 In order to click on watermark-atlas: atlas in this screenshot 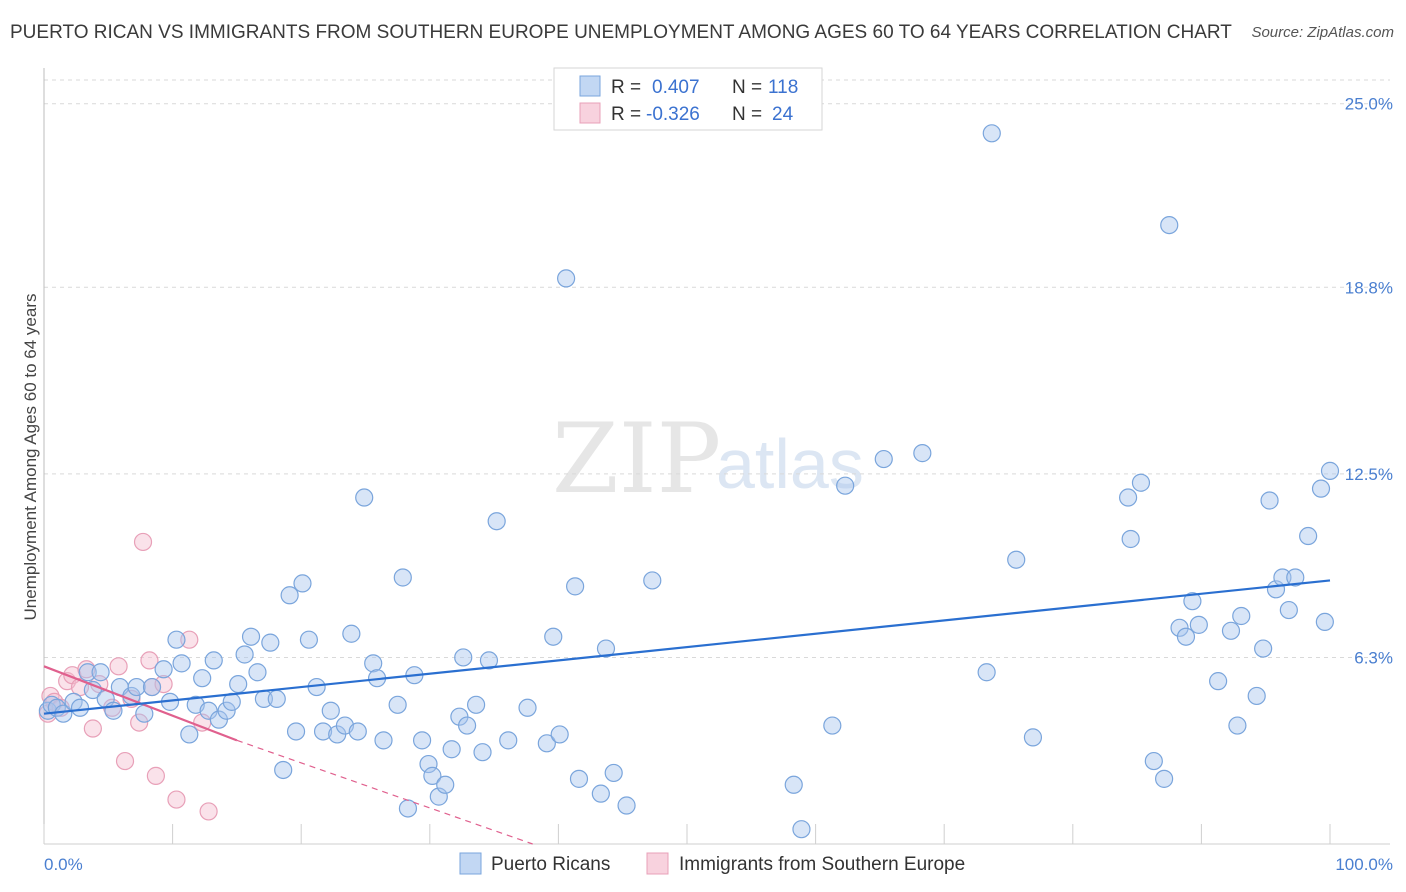, I will do `click(790, 464)`.